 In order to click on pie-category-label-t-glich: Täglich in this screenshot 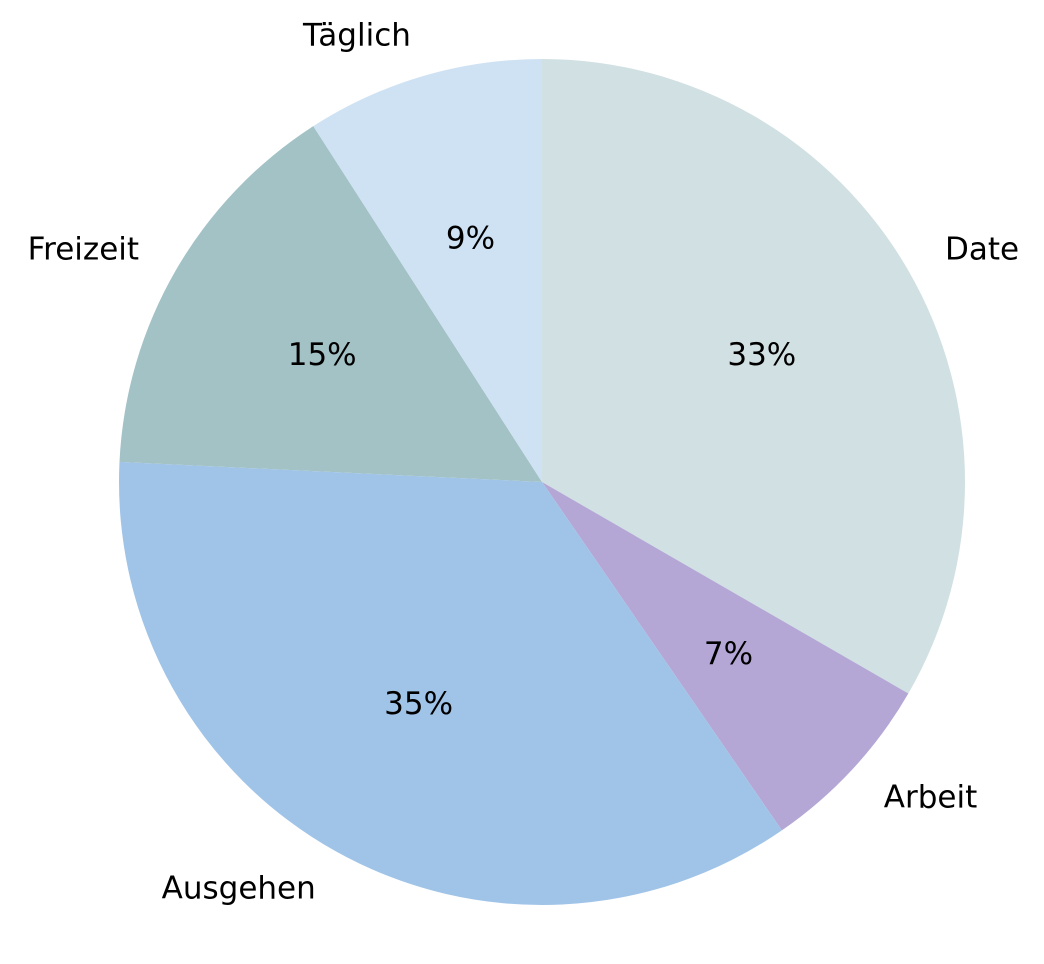, I will do `click(356, 36)`.